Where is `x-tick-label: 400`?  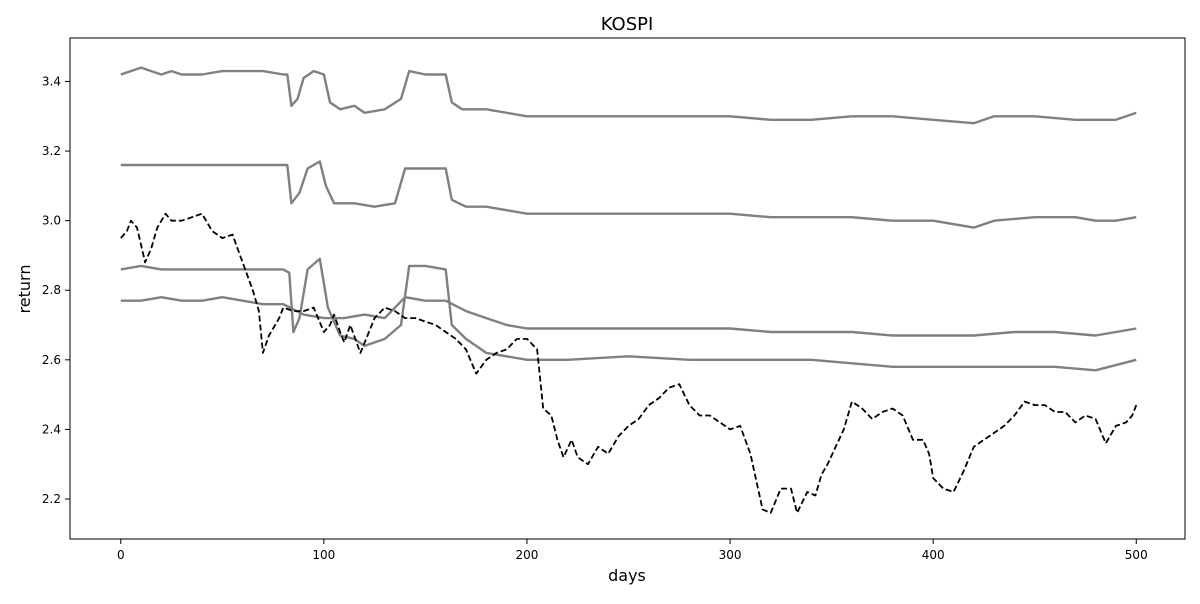
x-tick-label: 400 is located at coordinates (933, 555).